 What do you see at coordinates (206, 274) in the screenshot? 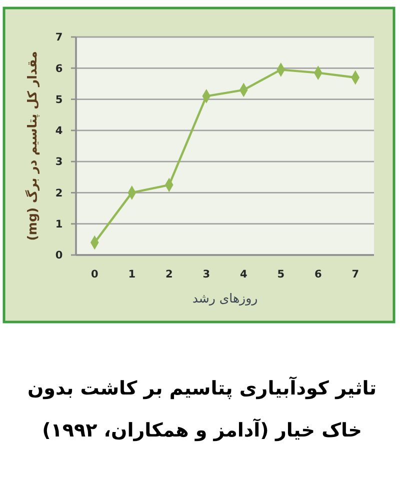
I see `x-tick-label: 3` at bounding box center [206, 274].